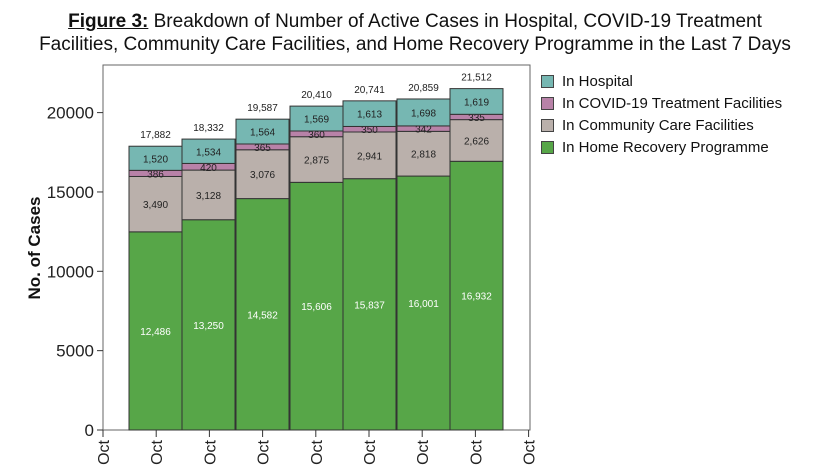  Describe the element at coordinates (70, 192) in the screenshot. I see `y-tick-label: 15000` at that location.